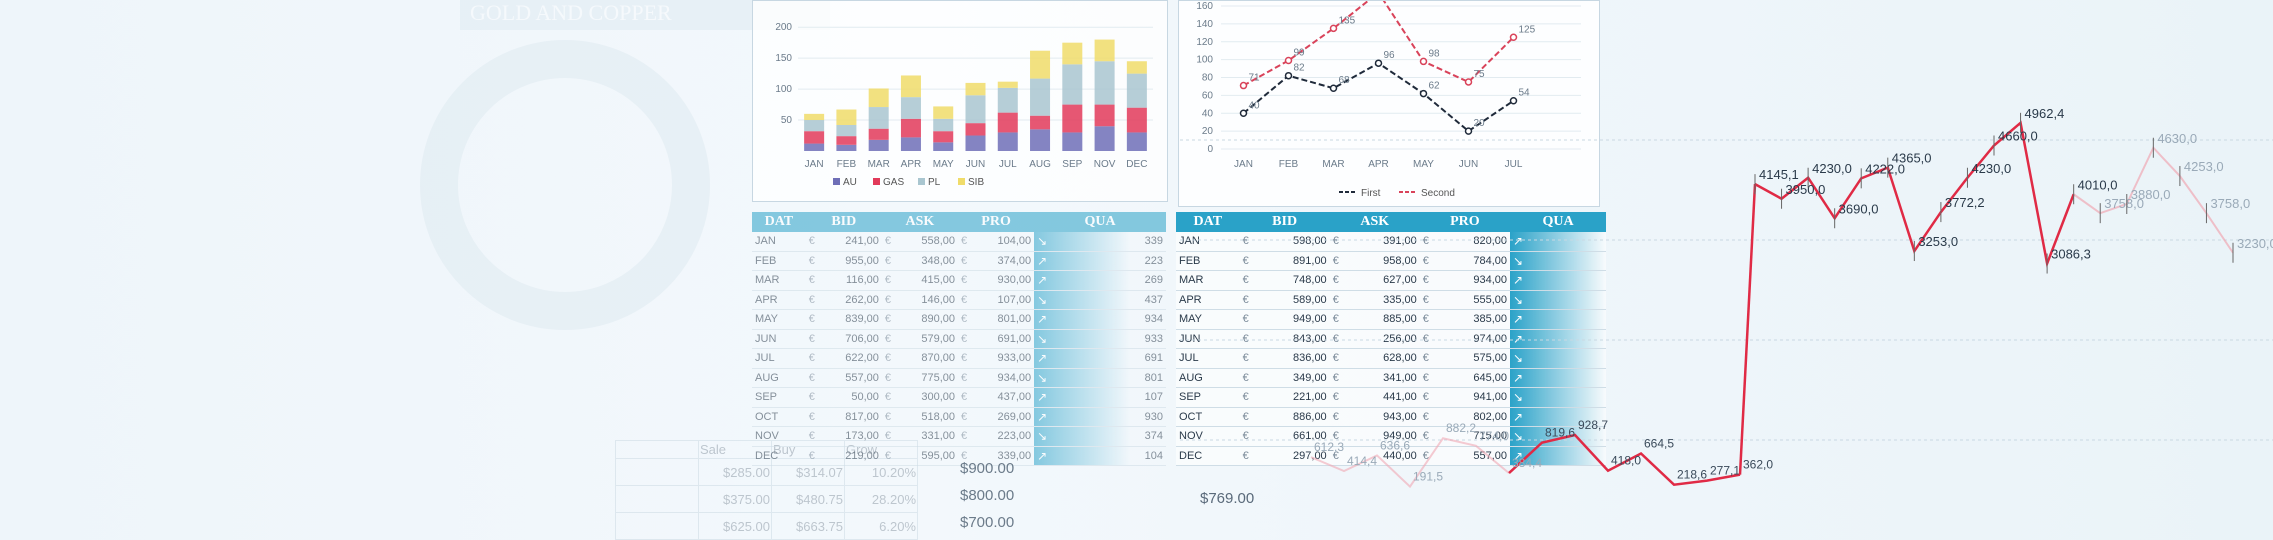 This screenshot has width=2273, height=540. Describe the element at coordinates (1148, 242) in the screenshot. I see `cell-qua: 339` at that location.